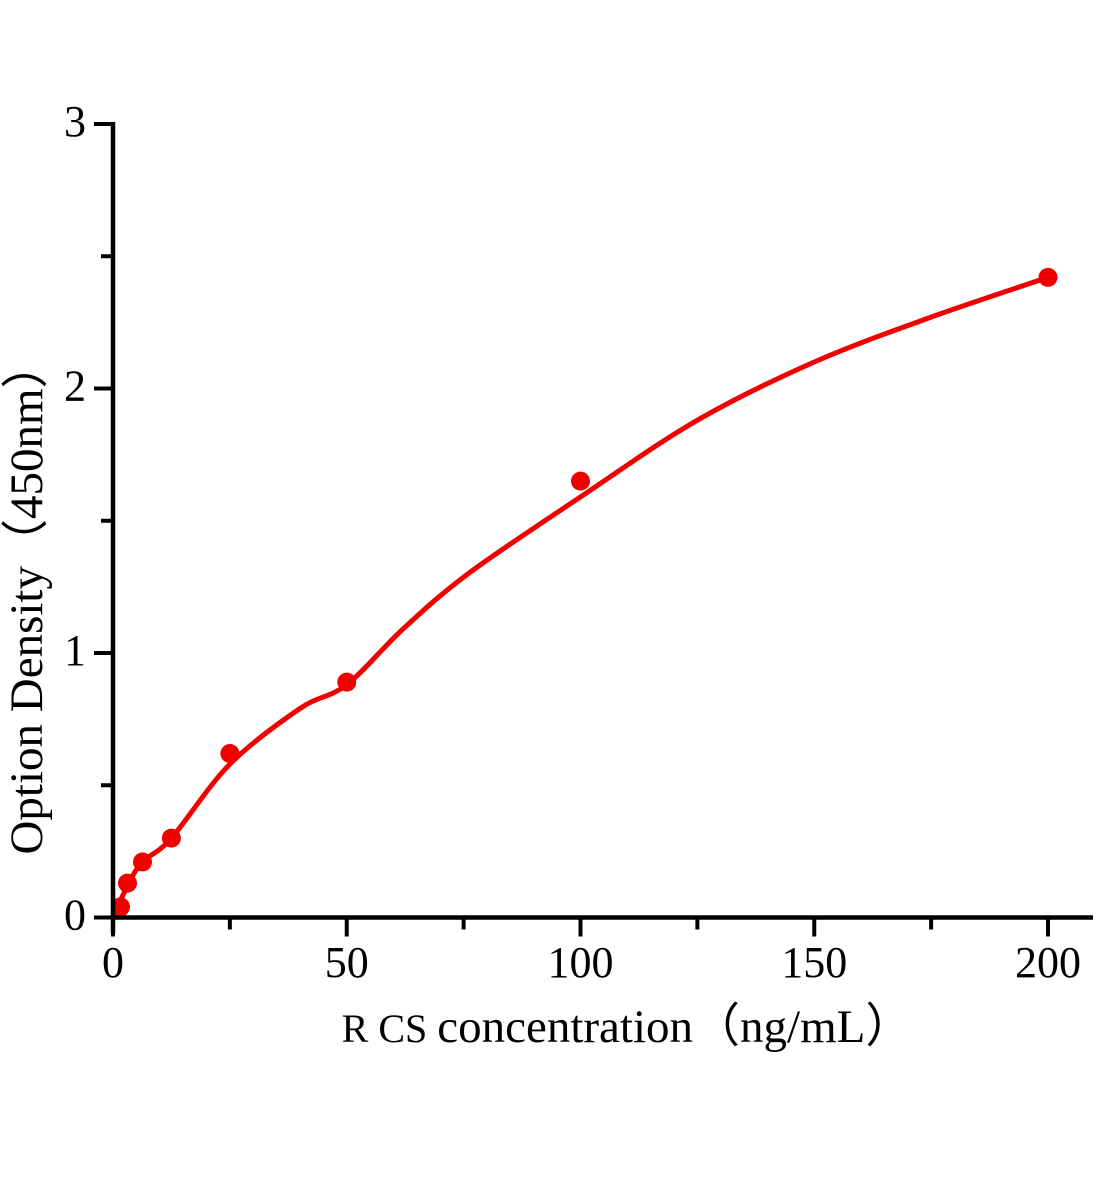 This screenshot has width=1104, height=1200. I want to click on y-tick-label: 1, so click(75, 650).